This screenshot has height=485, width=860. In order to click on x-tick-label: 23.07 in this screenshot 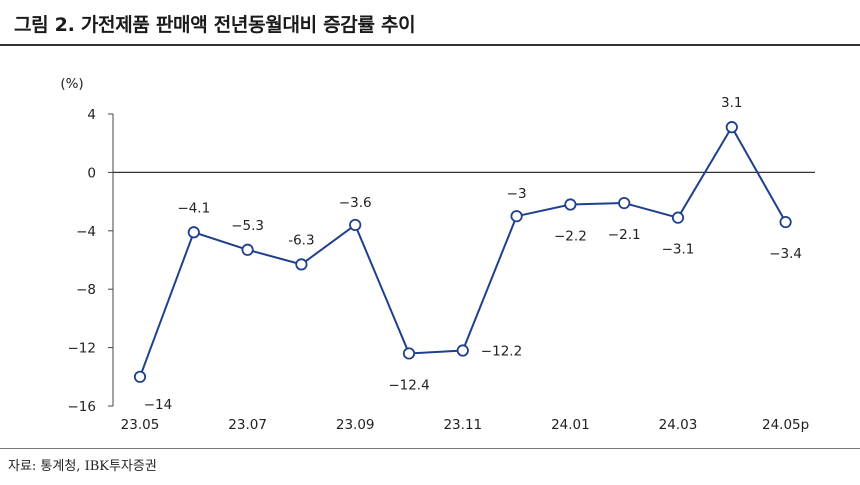, I will do `click(247, 425)`.